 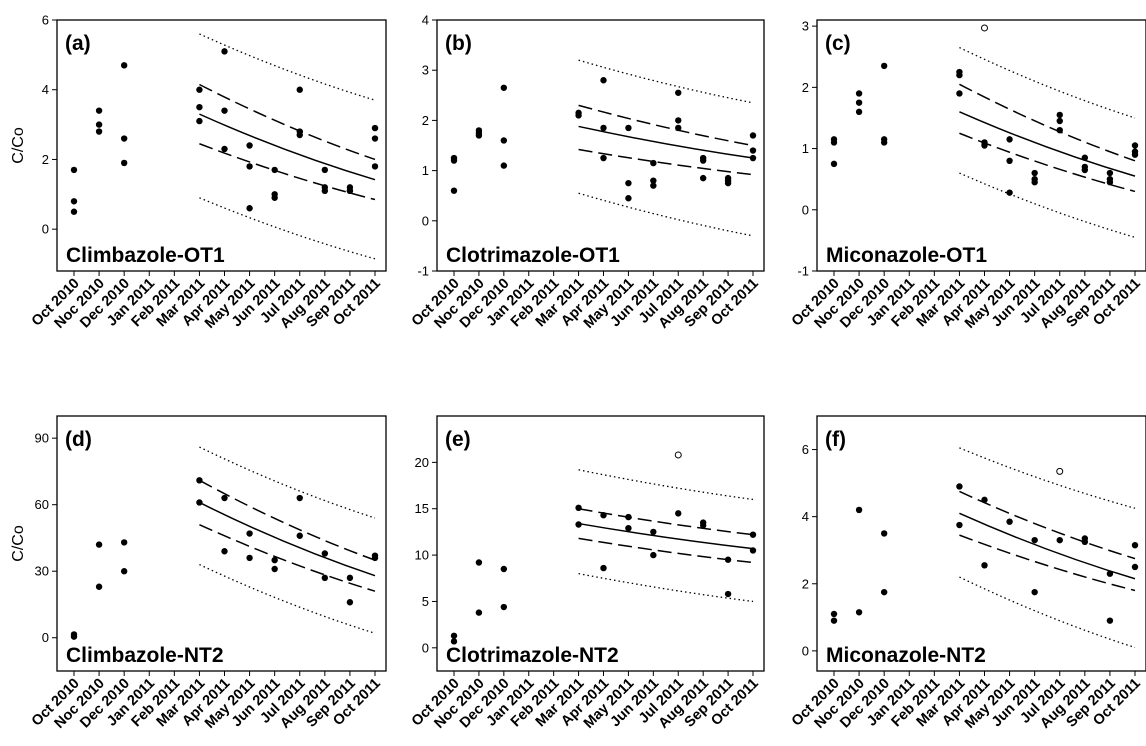 I want to click on panel-a-confidence-lower, so click(x=287, y=172).